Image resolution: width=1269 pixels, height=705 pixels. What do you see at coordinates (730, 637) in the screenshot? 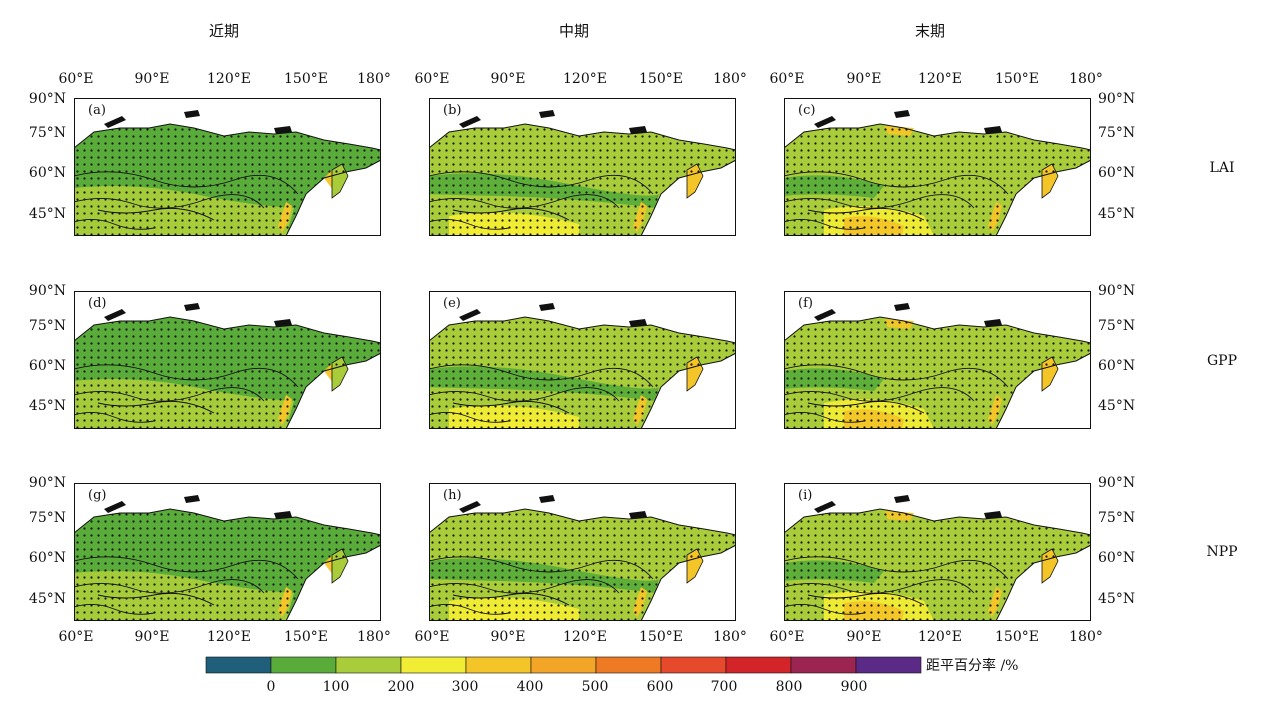
I see `bottom-tick-c2-180: 180°` at bounding box center [730, 637].